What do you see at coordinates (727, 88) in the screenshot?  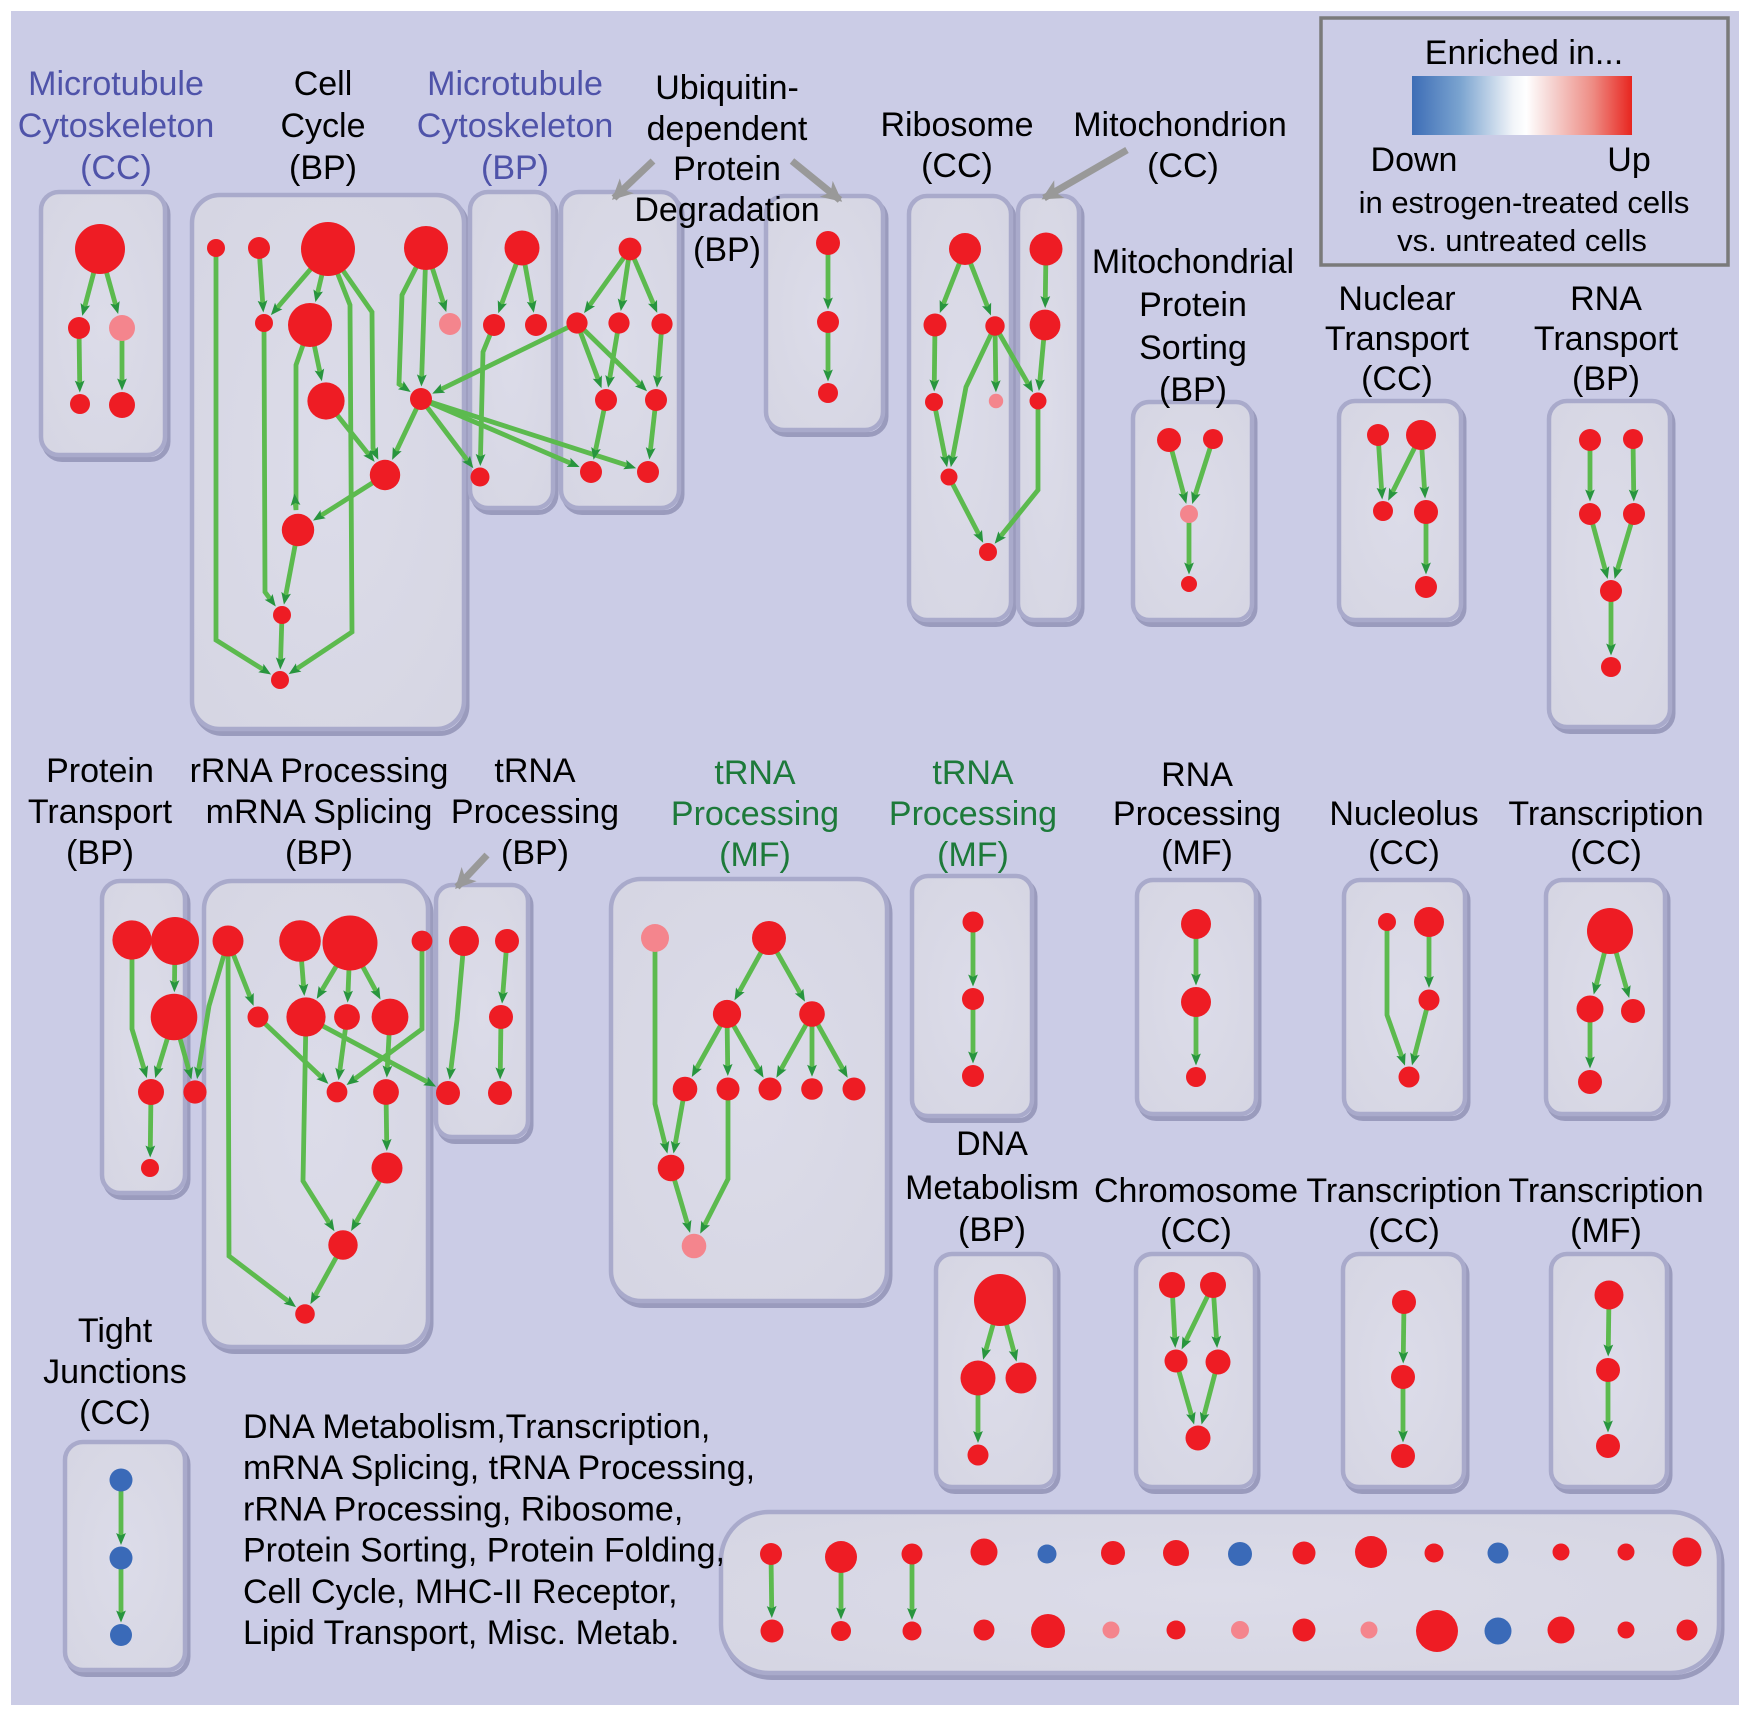 I see `svg-text: Ubiquitin-` at bounding box center [727, 88].